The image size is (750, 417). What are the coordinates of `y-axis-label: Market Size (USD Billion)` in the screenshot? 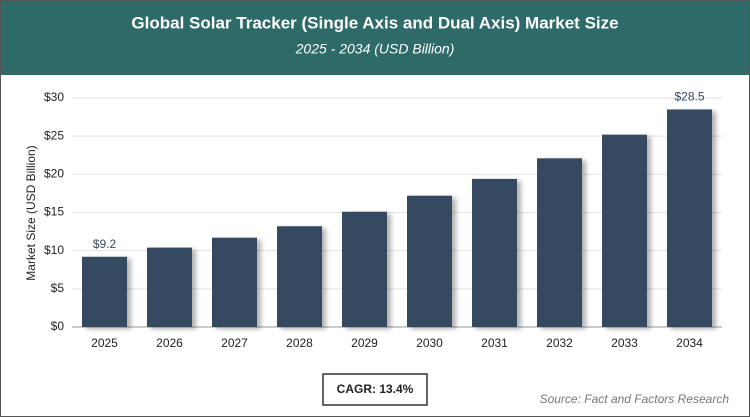 It's located at (31, 212).